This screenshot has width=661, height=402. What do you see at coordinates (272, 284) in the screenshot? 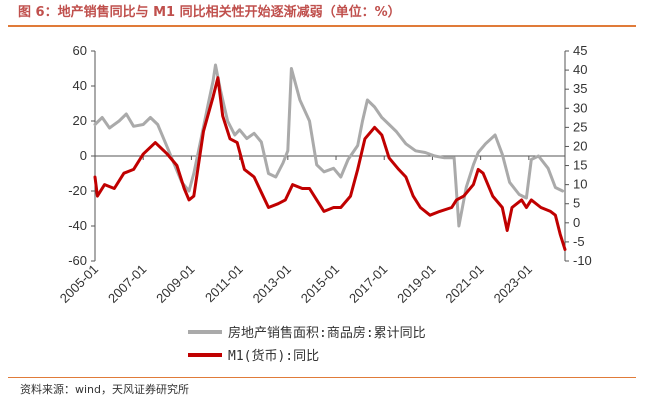
I see `x-tick-label: 2013-01` at bounding box center [272, 284].